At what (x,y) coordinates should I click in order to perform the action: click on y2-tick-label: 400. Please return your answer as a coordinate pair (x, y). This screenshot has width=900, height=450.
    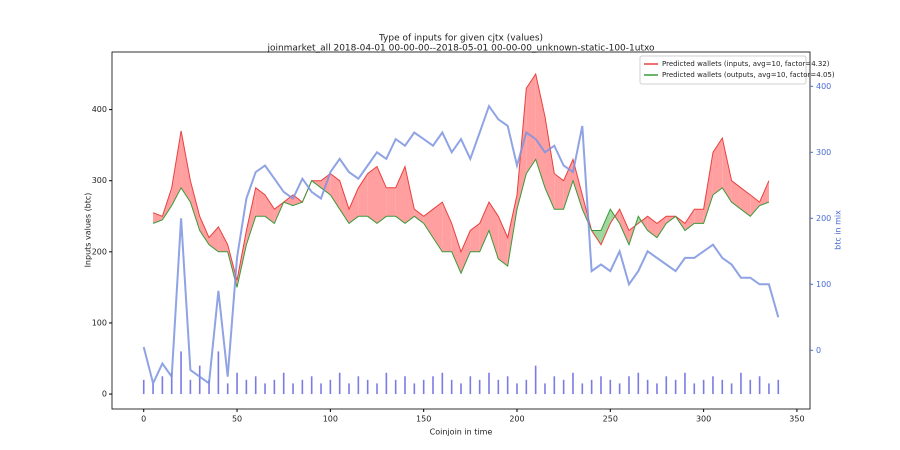
    Looking at the image, I should click on (823, 86).